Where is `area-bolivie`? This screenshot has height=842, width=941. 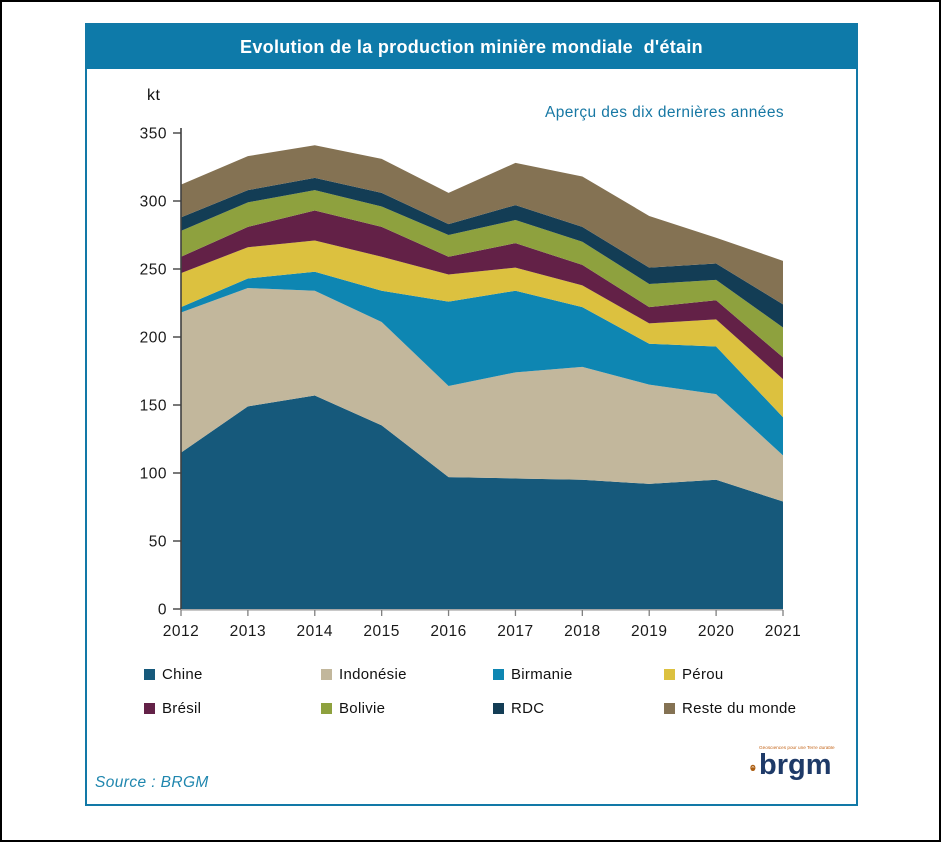 area-bolivie is located at coordinates (482, 274).